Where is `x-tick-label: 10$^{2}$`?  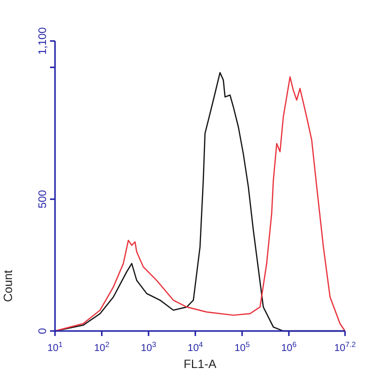
x-tick-label: 10$^{2}$ is located at coordinates (102, 347).